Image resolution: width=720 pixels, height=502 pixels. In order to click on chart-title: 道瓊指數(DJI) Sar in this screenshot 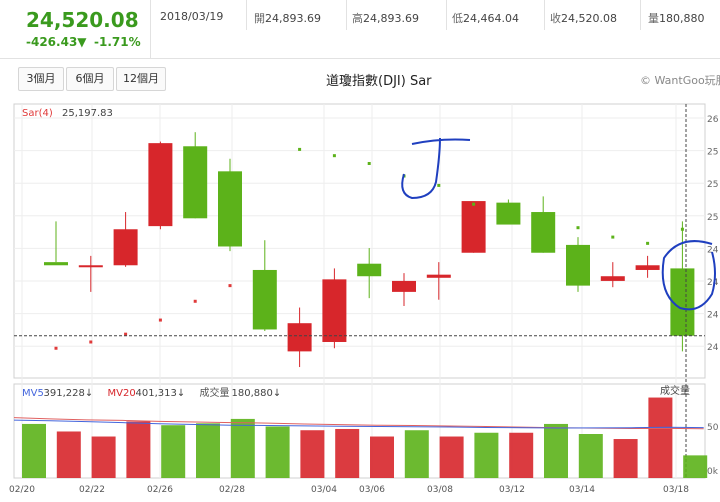, I will do `click(379, 81)`.